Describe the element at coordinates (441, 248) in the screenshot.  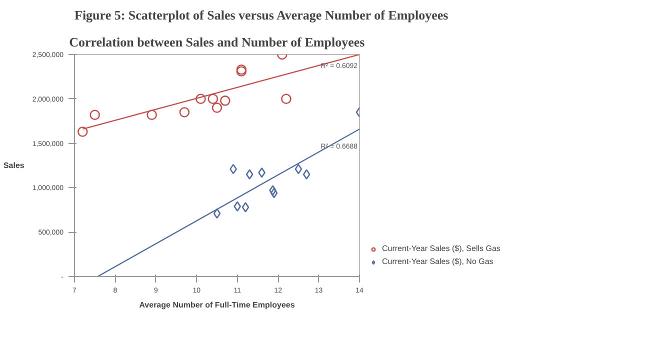
I see `legend-label: Current-Year Sales ($), Sells Gas` at that location.